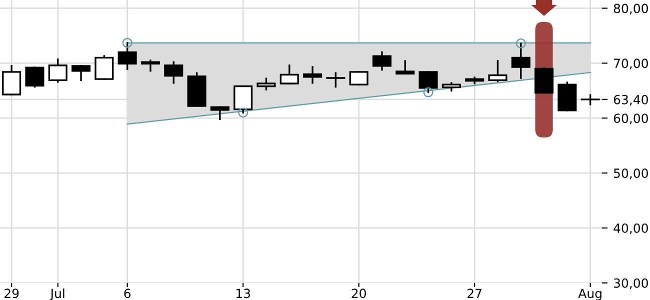  Describe the element at coordinates (631, 174) in the screenshot. I see `y-tick-label: 50,00` at that location.